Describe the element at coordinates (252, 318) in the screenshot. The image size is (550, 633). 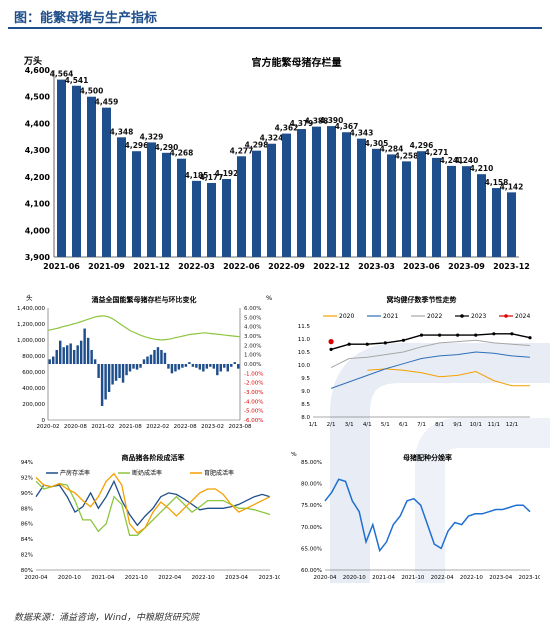
I see `y2-tick-label: 5.00%` at that location.